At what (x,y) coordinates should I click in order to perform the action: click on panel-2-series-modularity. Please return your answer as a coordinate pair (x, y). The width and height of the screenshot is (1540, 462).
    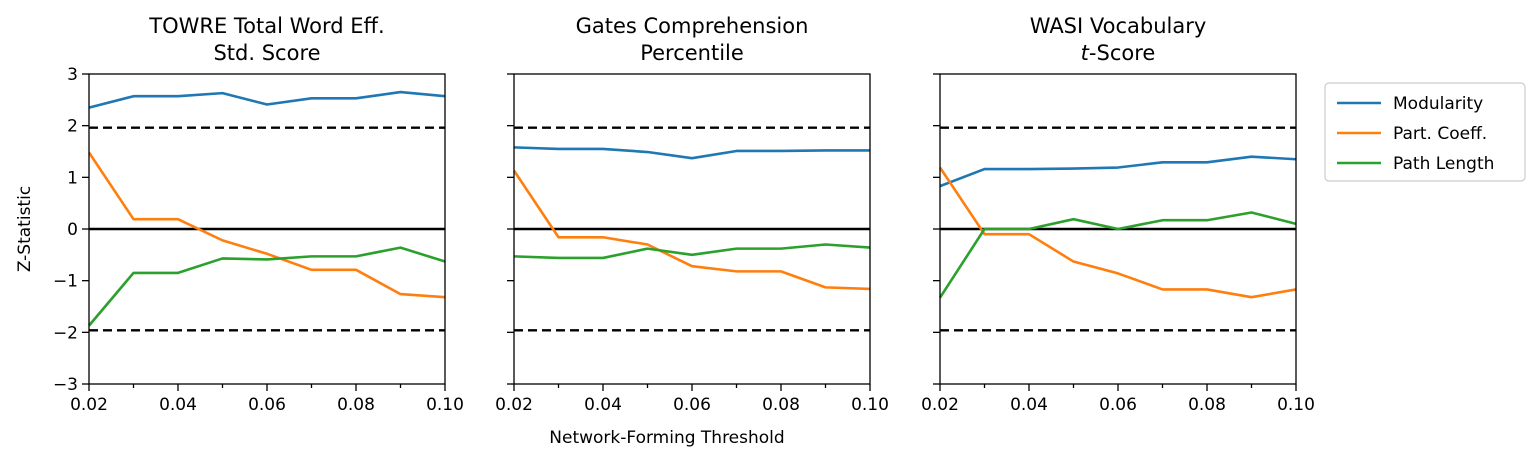
    Looking at the image, I should click on (691, 153).